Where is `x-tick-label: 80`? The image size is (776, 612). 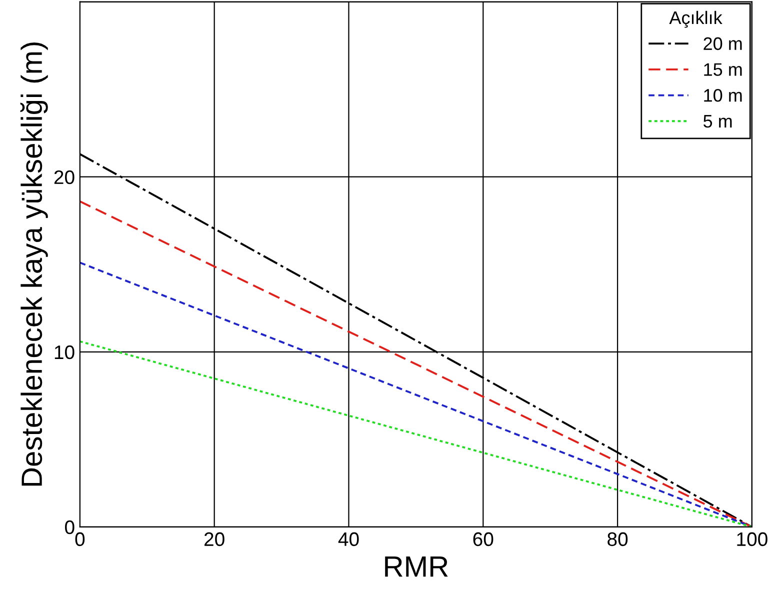 x-tick-label: 80 is located at coordinates (618, 539).